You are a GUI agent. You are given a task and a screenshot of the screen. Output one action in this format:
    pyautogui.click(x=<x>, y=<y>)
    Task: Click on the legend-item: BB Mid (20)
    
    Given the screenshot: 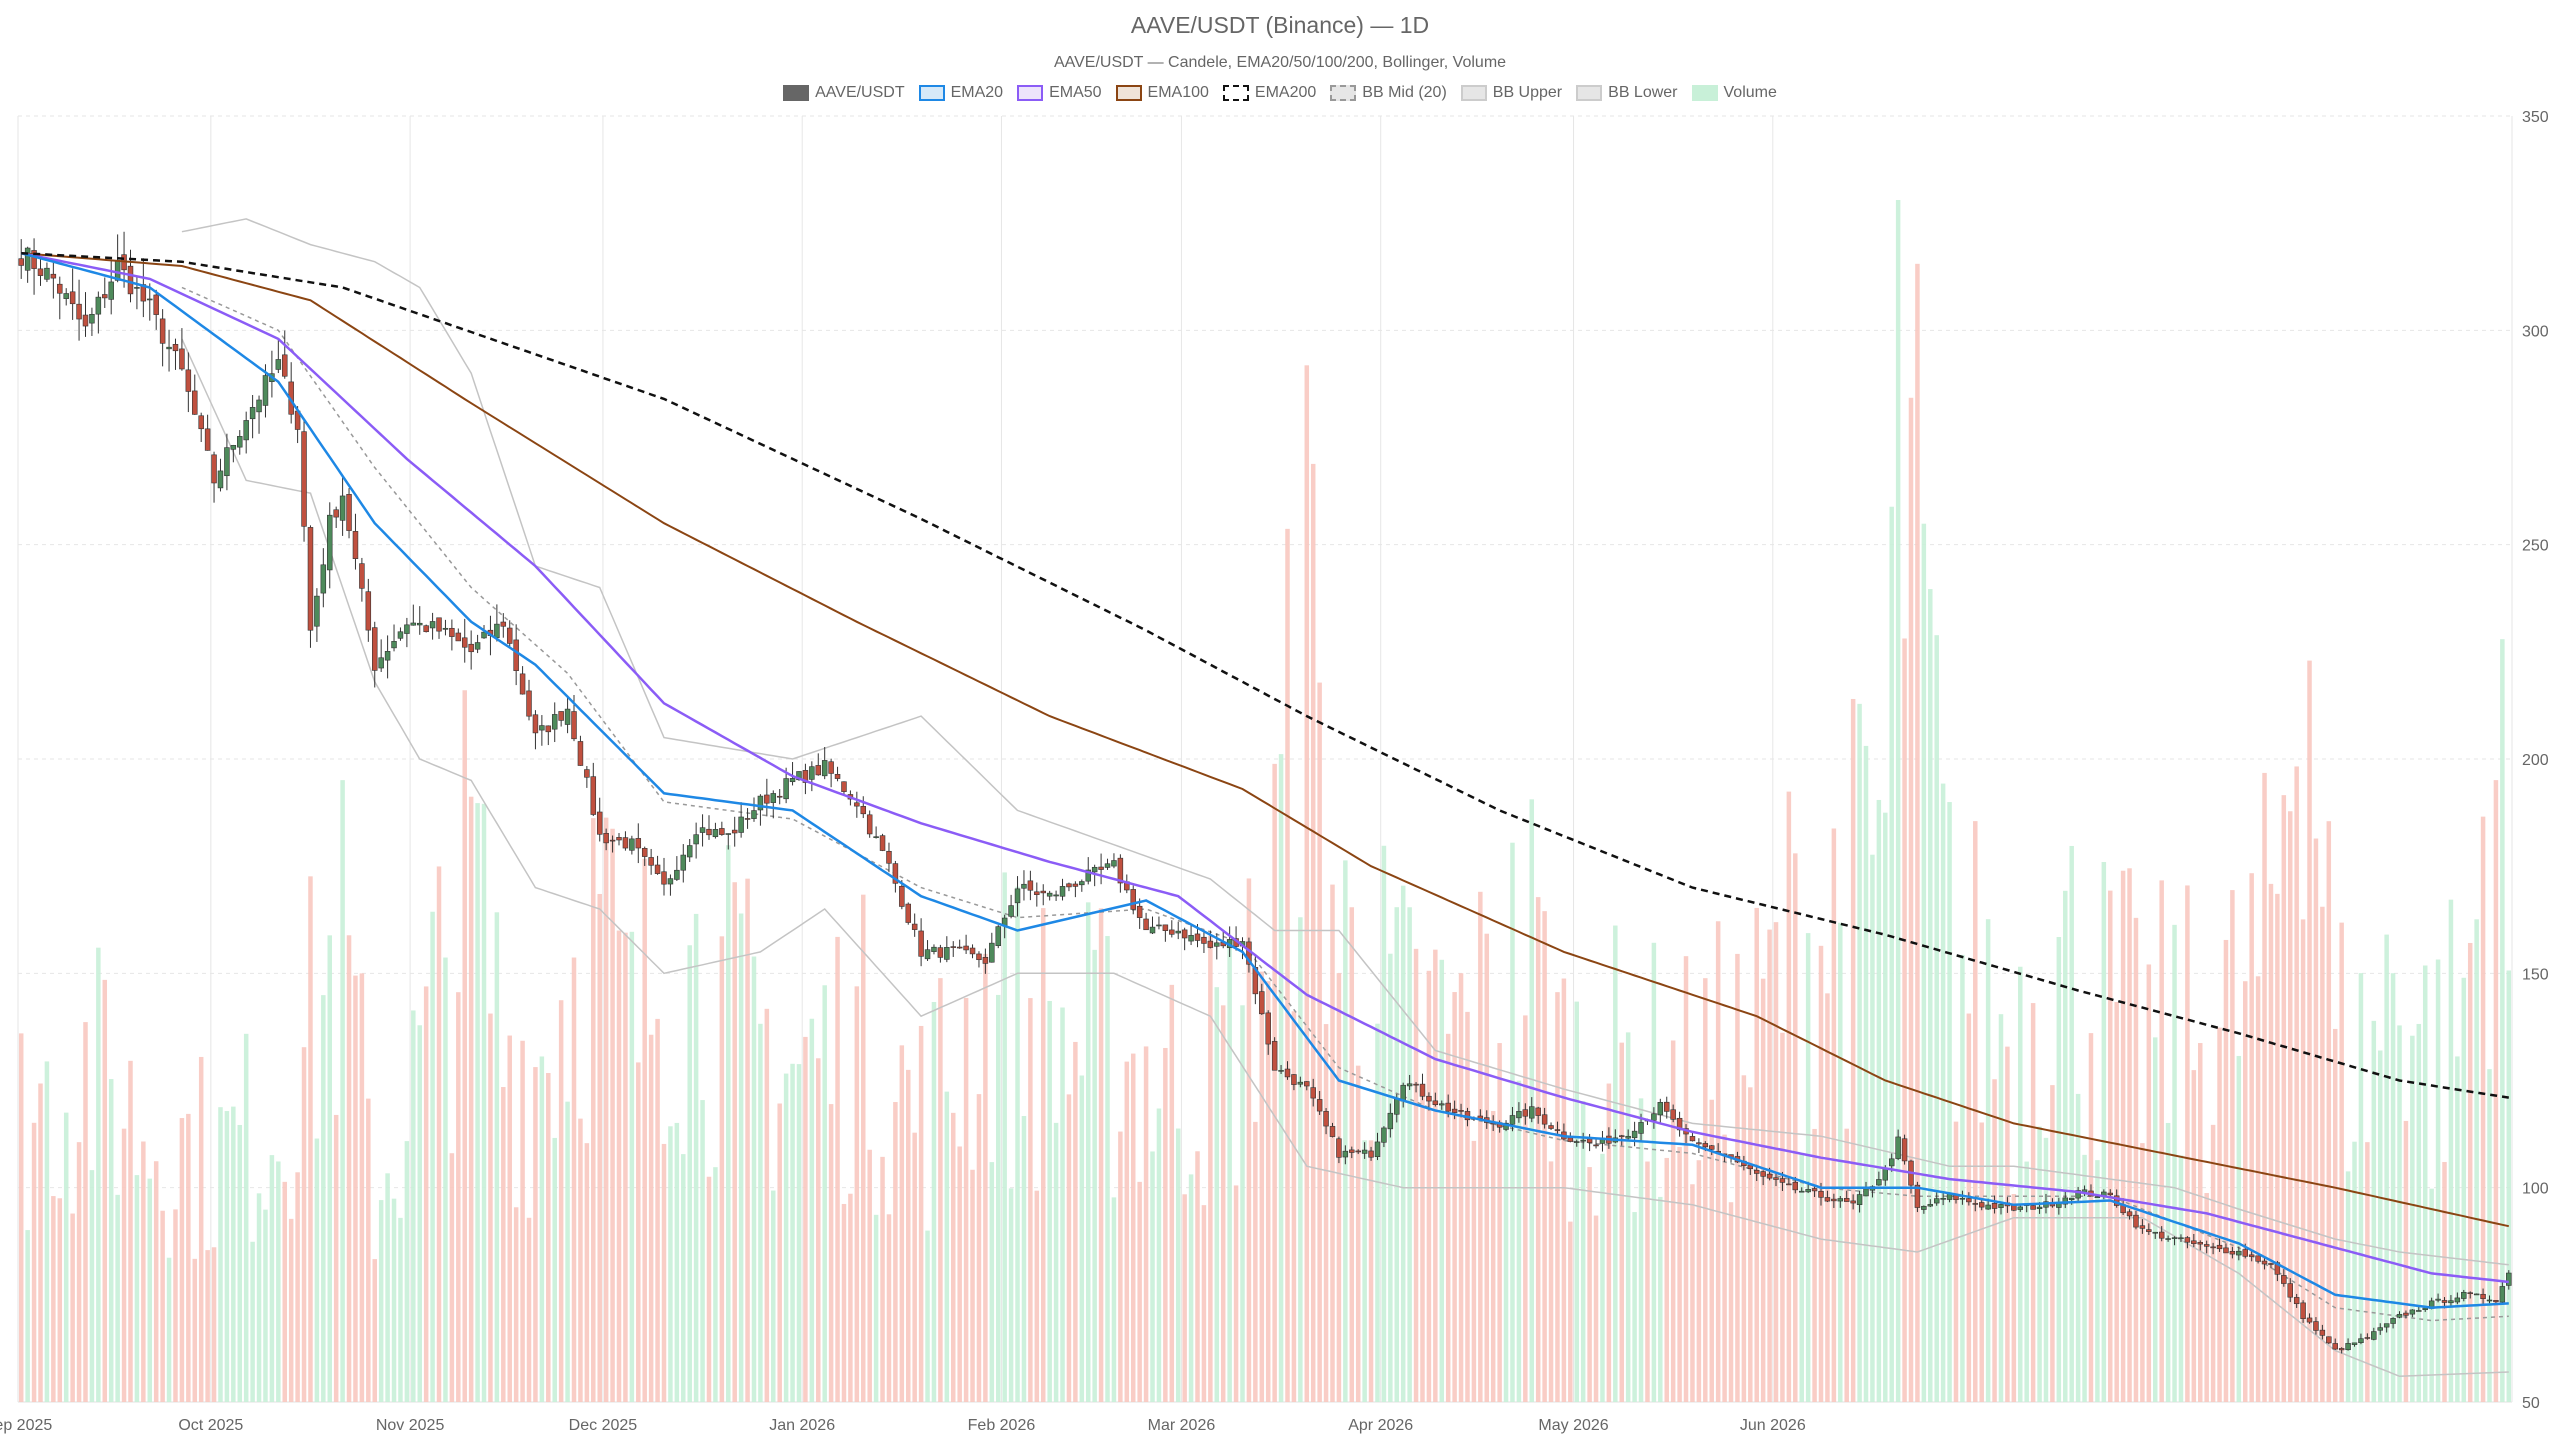 What is the action you would take?
    pyautogui.click(x=1388, y=93)
    